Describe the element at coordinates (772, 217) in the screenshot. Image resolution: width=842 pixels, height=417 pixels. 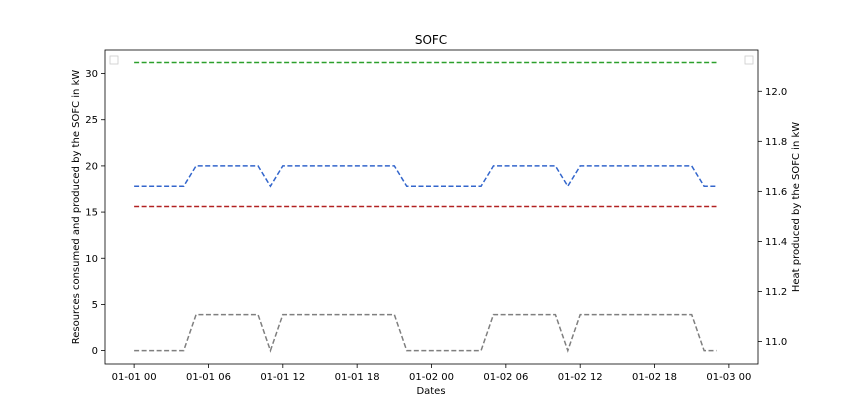
I see `y-axis-right: 11.0 11.2 11.4 11.6 11.8 12.0` at that location.